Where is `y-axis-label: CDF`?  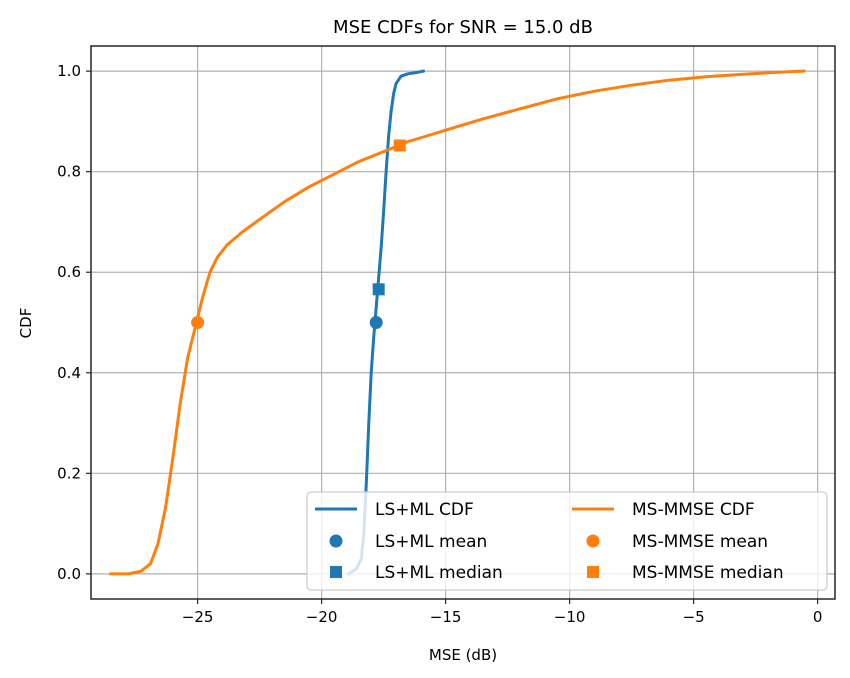
y-axis-label: CDF is located at coordinates (26, 323).